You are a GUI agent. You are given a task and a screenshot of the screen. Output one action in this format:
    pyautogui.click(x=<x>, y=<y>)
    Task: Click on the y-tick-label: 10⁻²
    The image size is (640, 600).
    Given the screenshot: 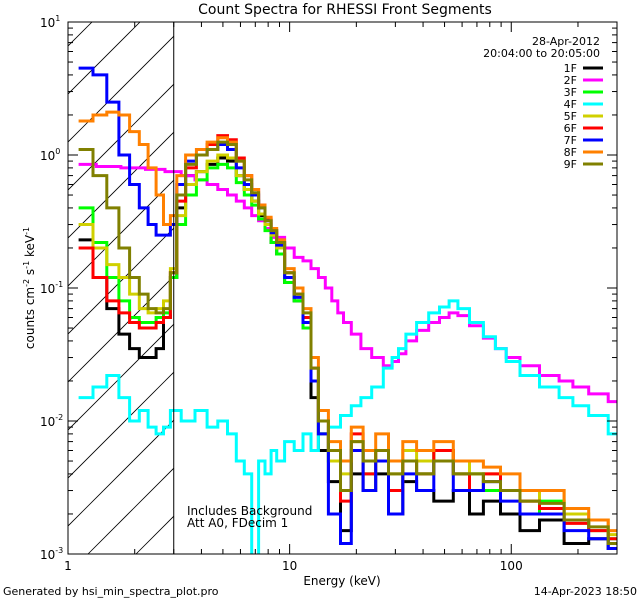 What is the action you would take?
    pyautogui.click(x=51, y=421)
    